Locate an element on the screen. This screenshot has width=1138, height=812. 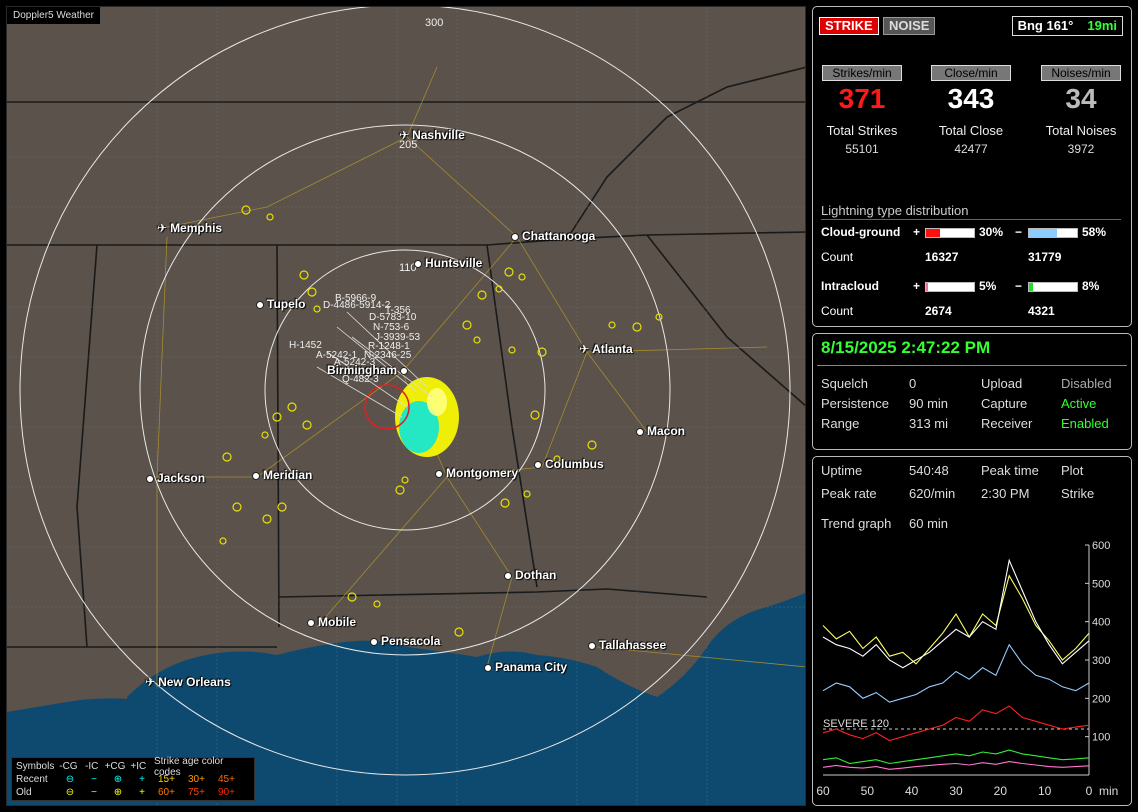
trend-graph-label: Trend graph is located at coordinates (856, 523).